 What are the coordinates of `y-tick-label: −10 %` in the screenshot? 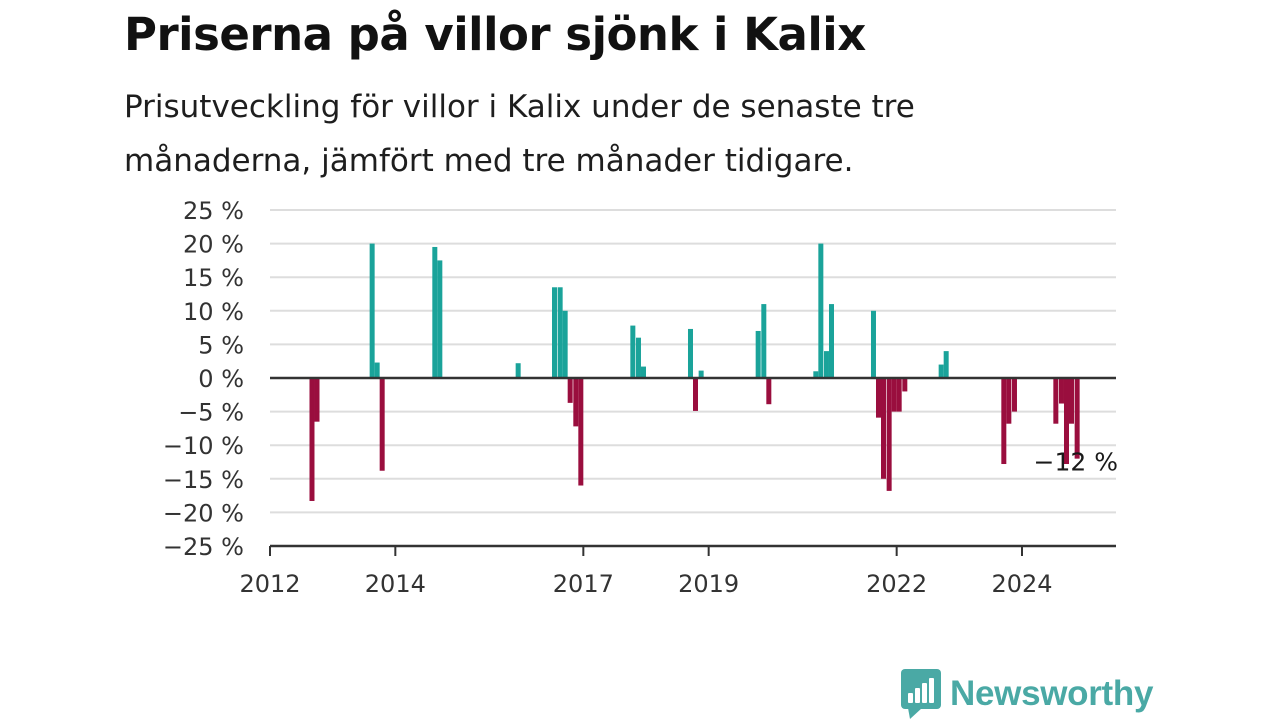 It's located at (203, 446).